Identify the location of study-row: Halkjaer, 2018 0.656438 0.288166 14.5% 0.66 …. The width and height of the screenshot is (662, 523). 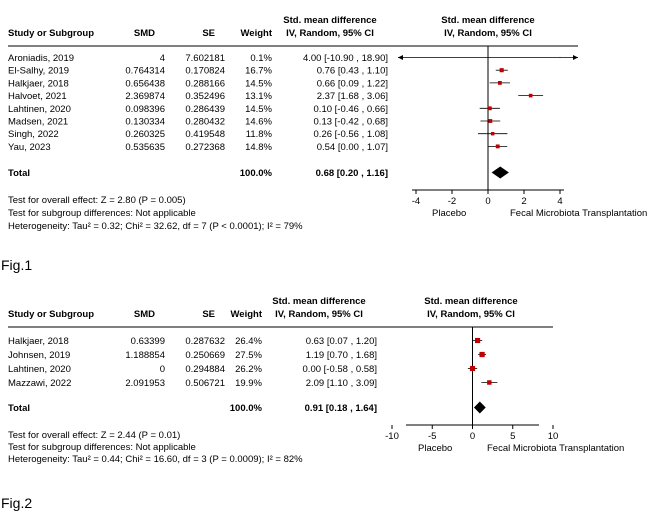
(259, 83).